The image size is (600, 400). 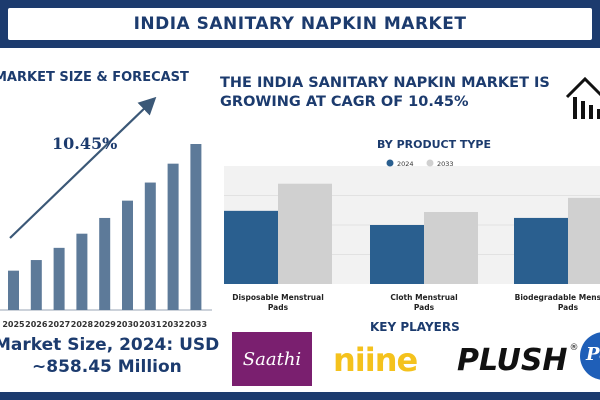 What do you see at coordinates (36, 324) in the screenshot?
I see `growth-tick-label: 2026` at bounding box center [36, 324].